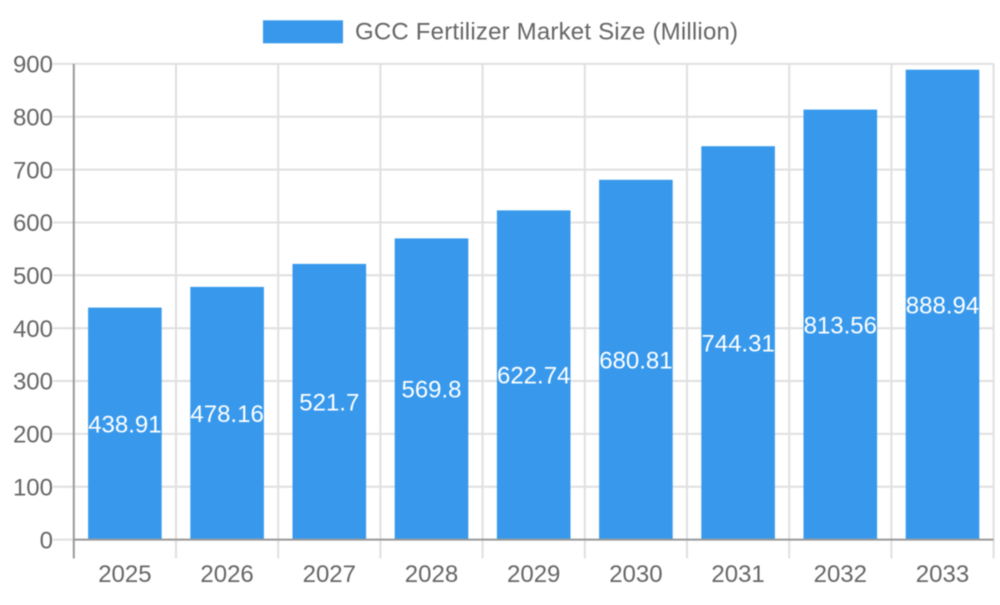 Image resolution: width=1000 pixels, height=605 pixels. Describe the element at coordinates (431, 390) in the screenshot. I see `svg-text: 569.8` at that location.